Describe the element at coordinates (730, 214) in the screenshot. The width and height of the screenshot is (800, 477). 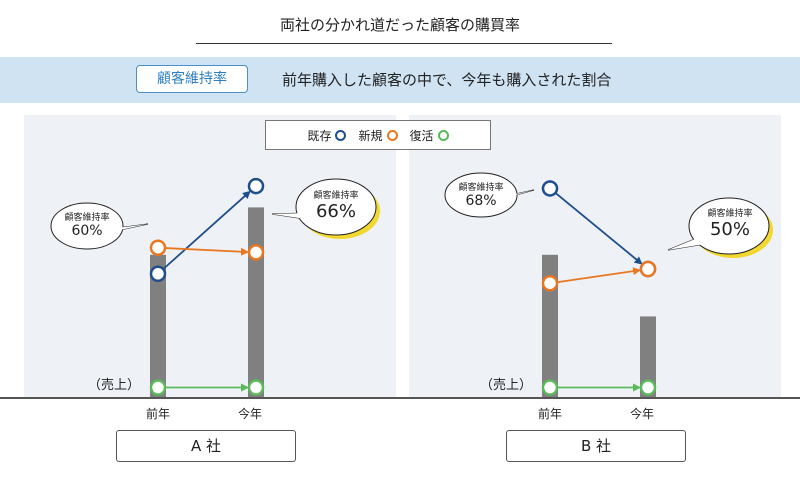
I see `bubble-label-b-curr: 顧客維持率` at that location.